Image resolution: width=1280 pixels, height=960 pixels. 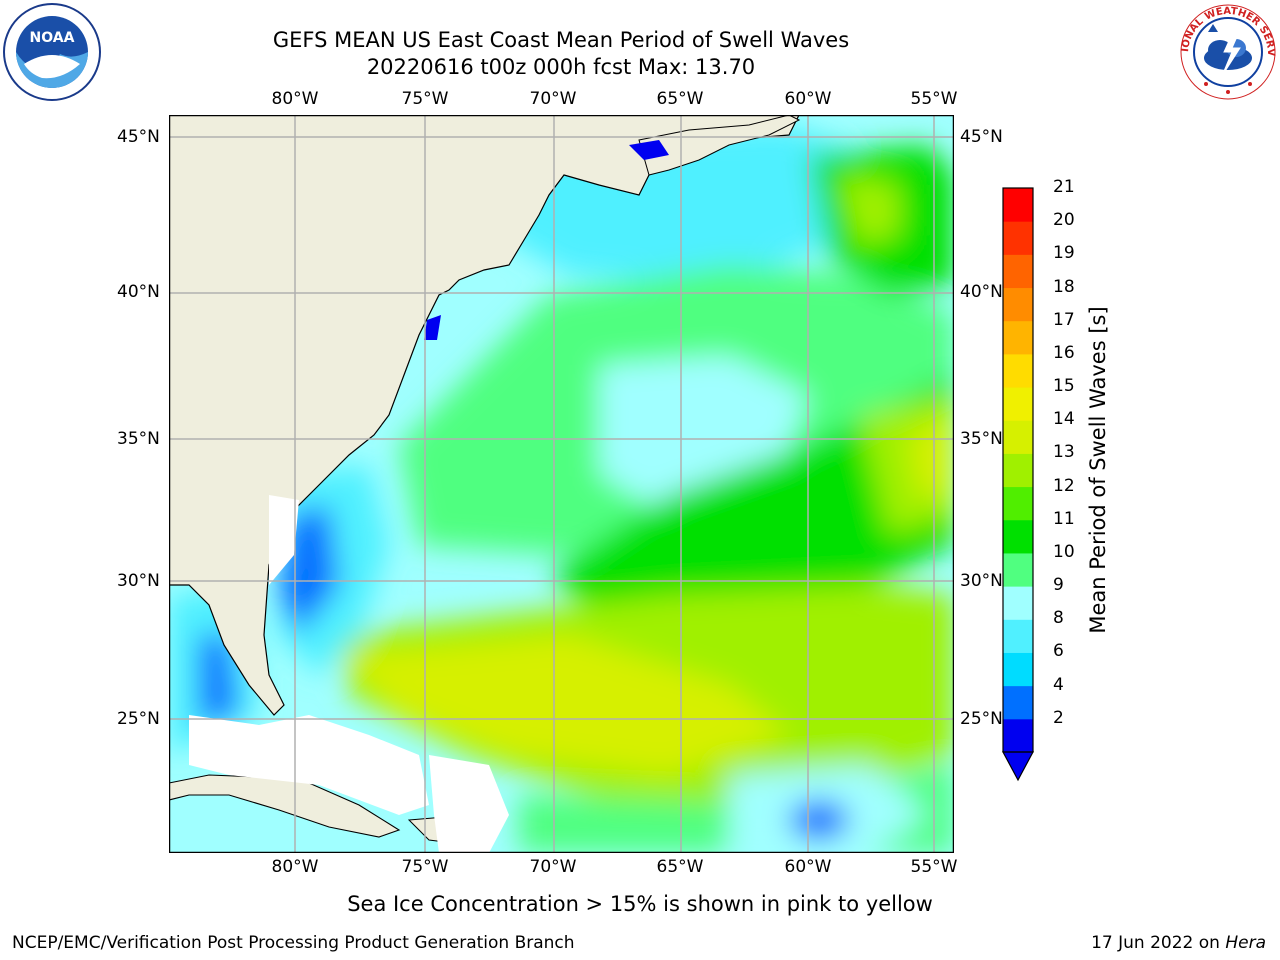 I want to click on colorbar-frame, so click(x=1018, y=470).